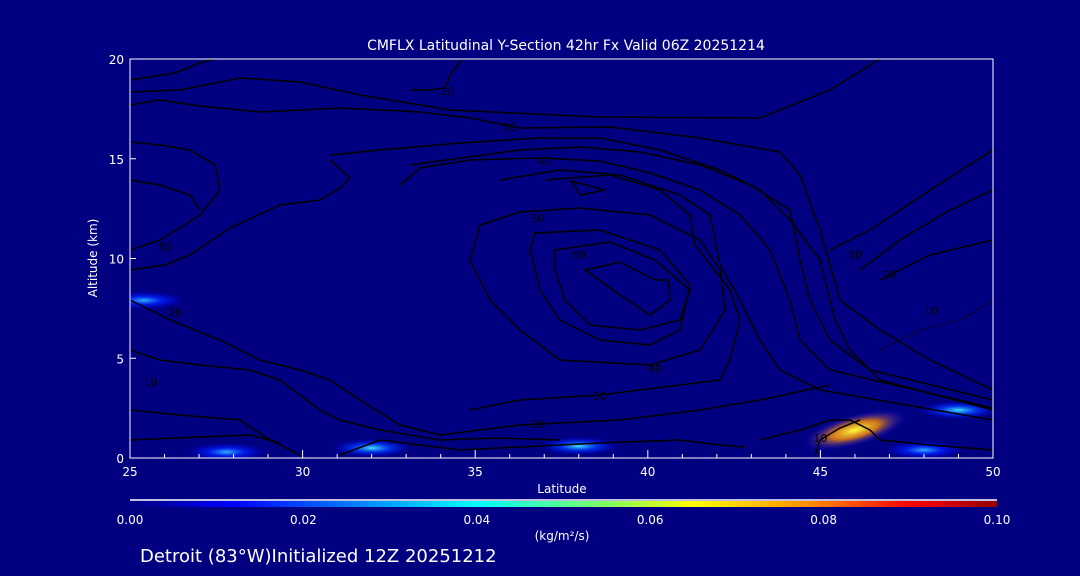  What do you see at coordinates (129, 472) in the screenshot?
I see `x-tick-label: 25` at bounding box center [129, 472].